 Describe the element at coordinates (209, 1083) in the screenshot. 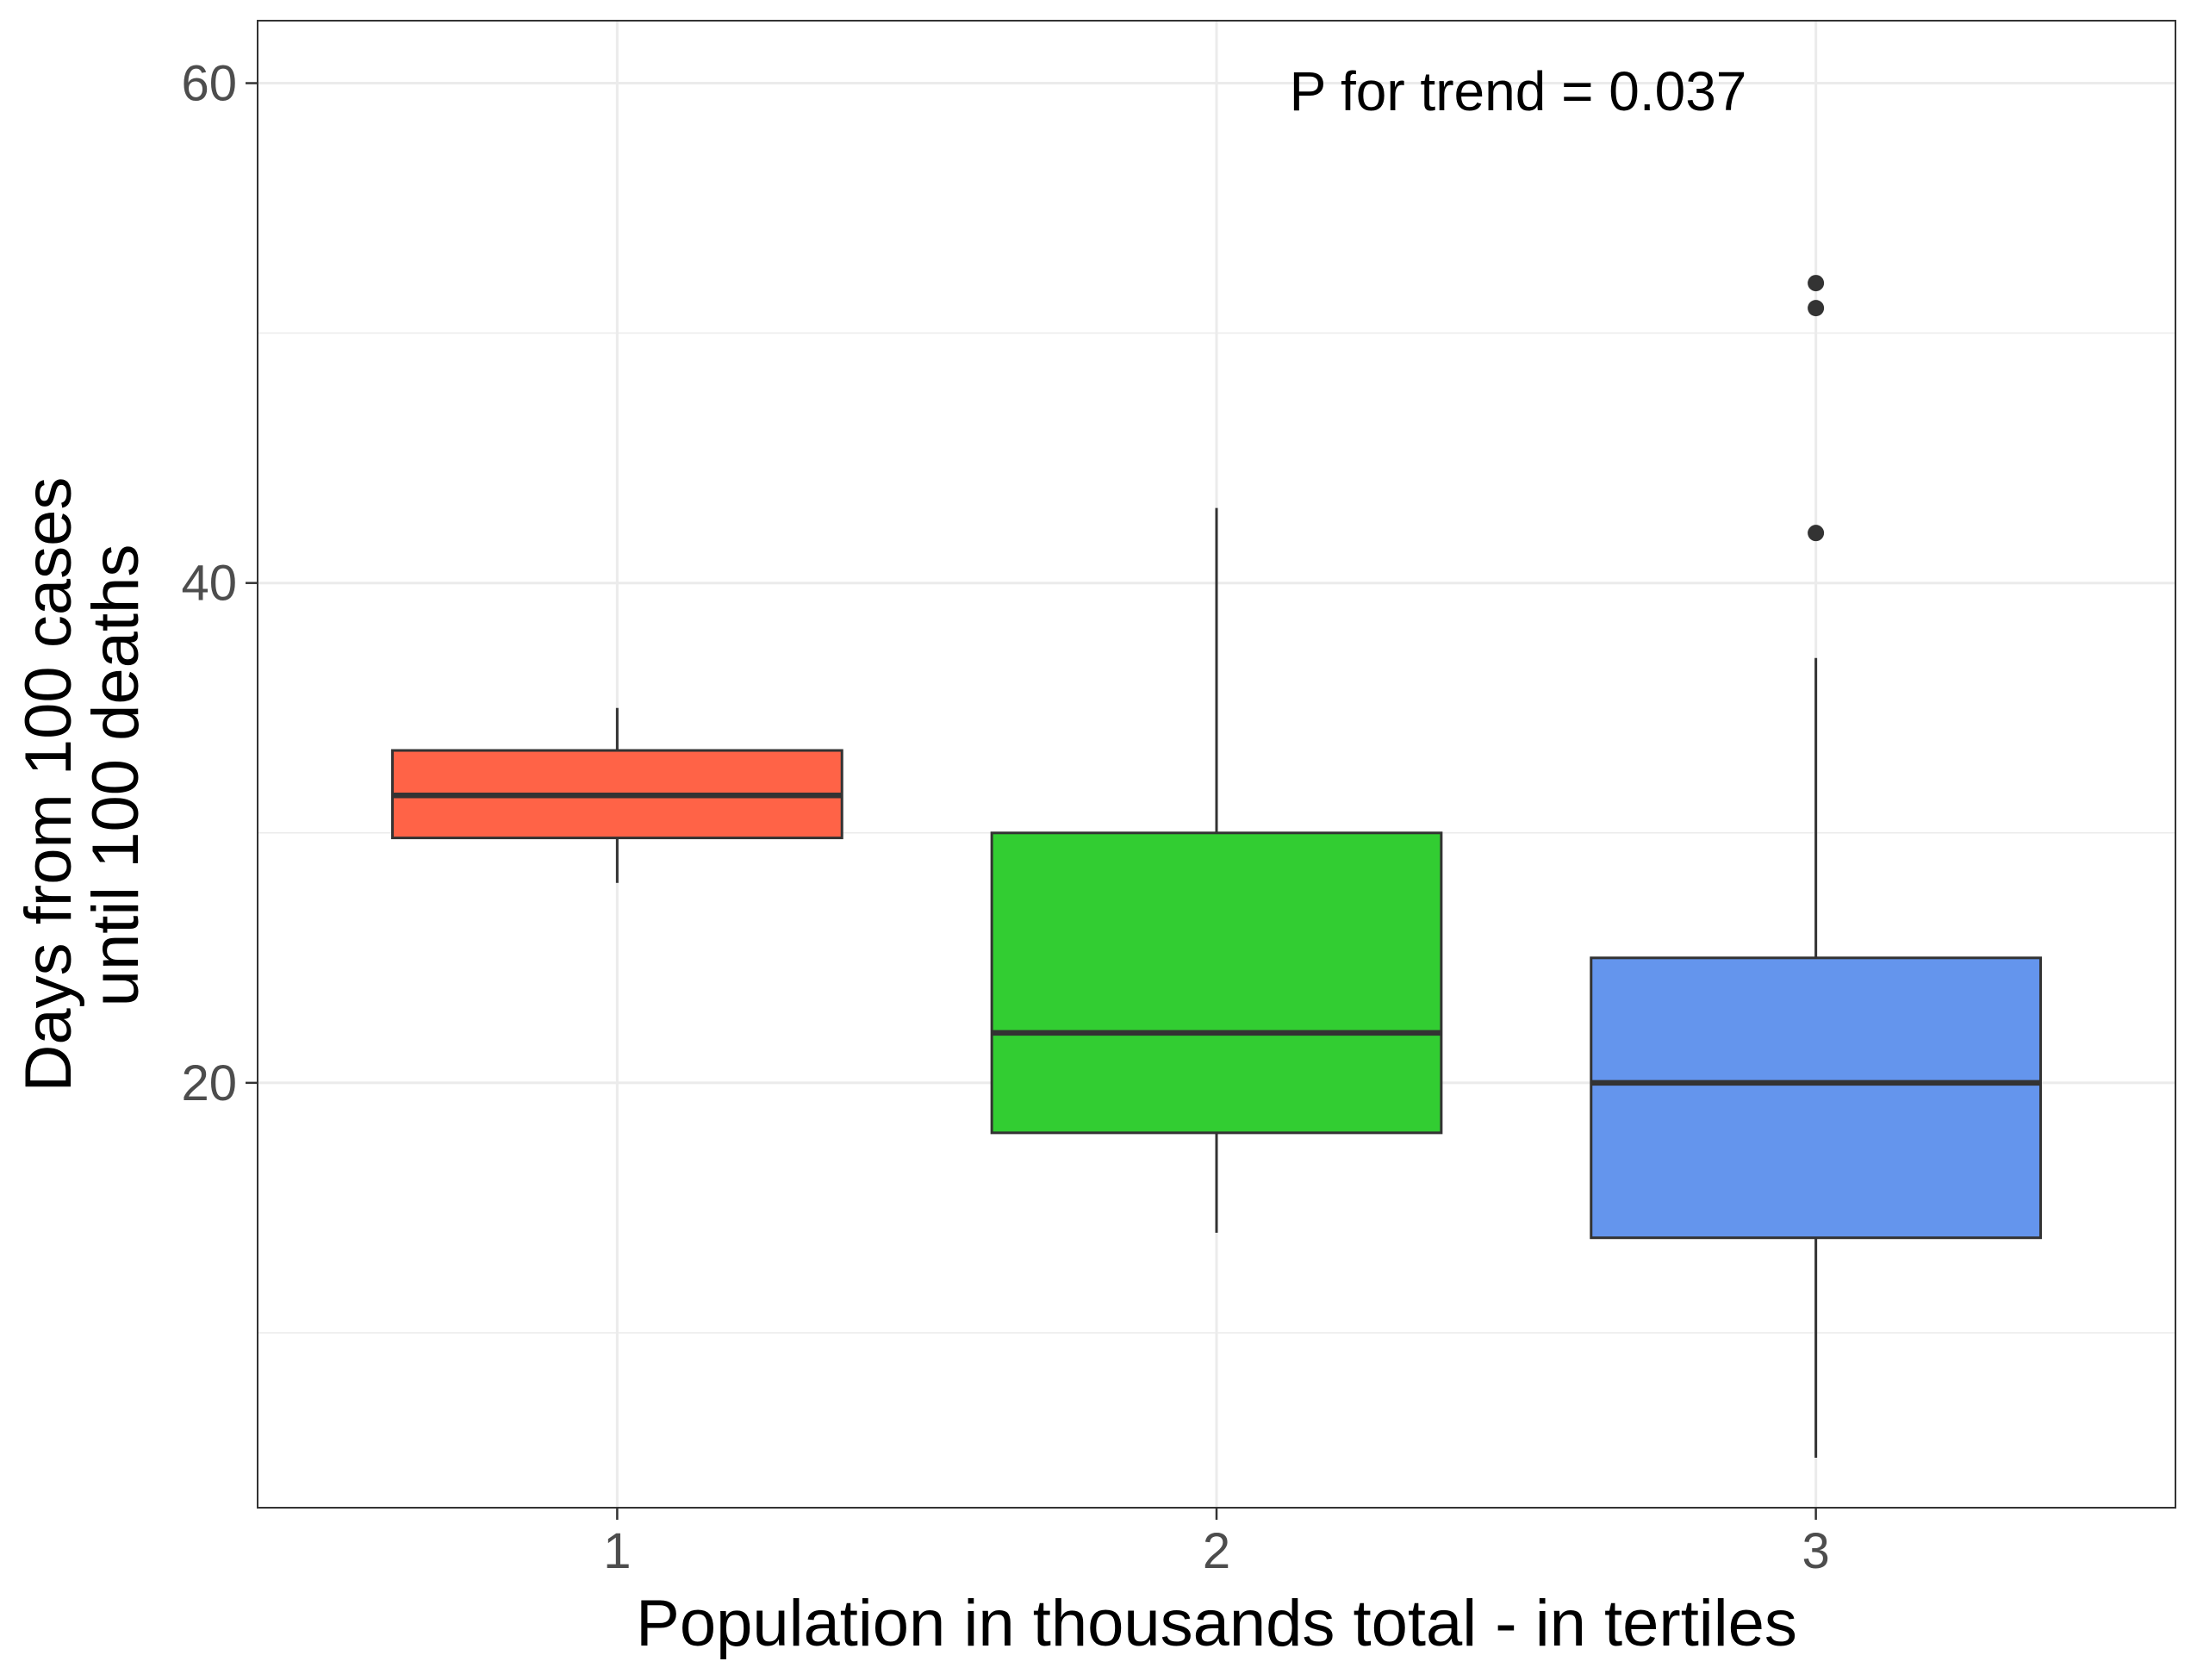

I see `y-tick-label-20: 20` at that location.